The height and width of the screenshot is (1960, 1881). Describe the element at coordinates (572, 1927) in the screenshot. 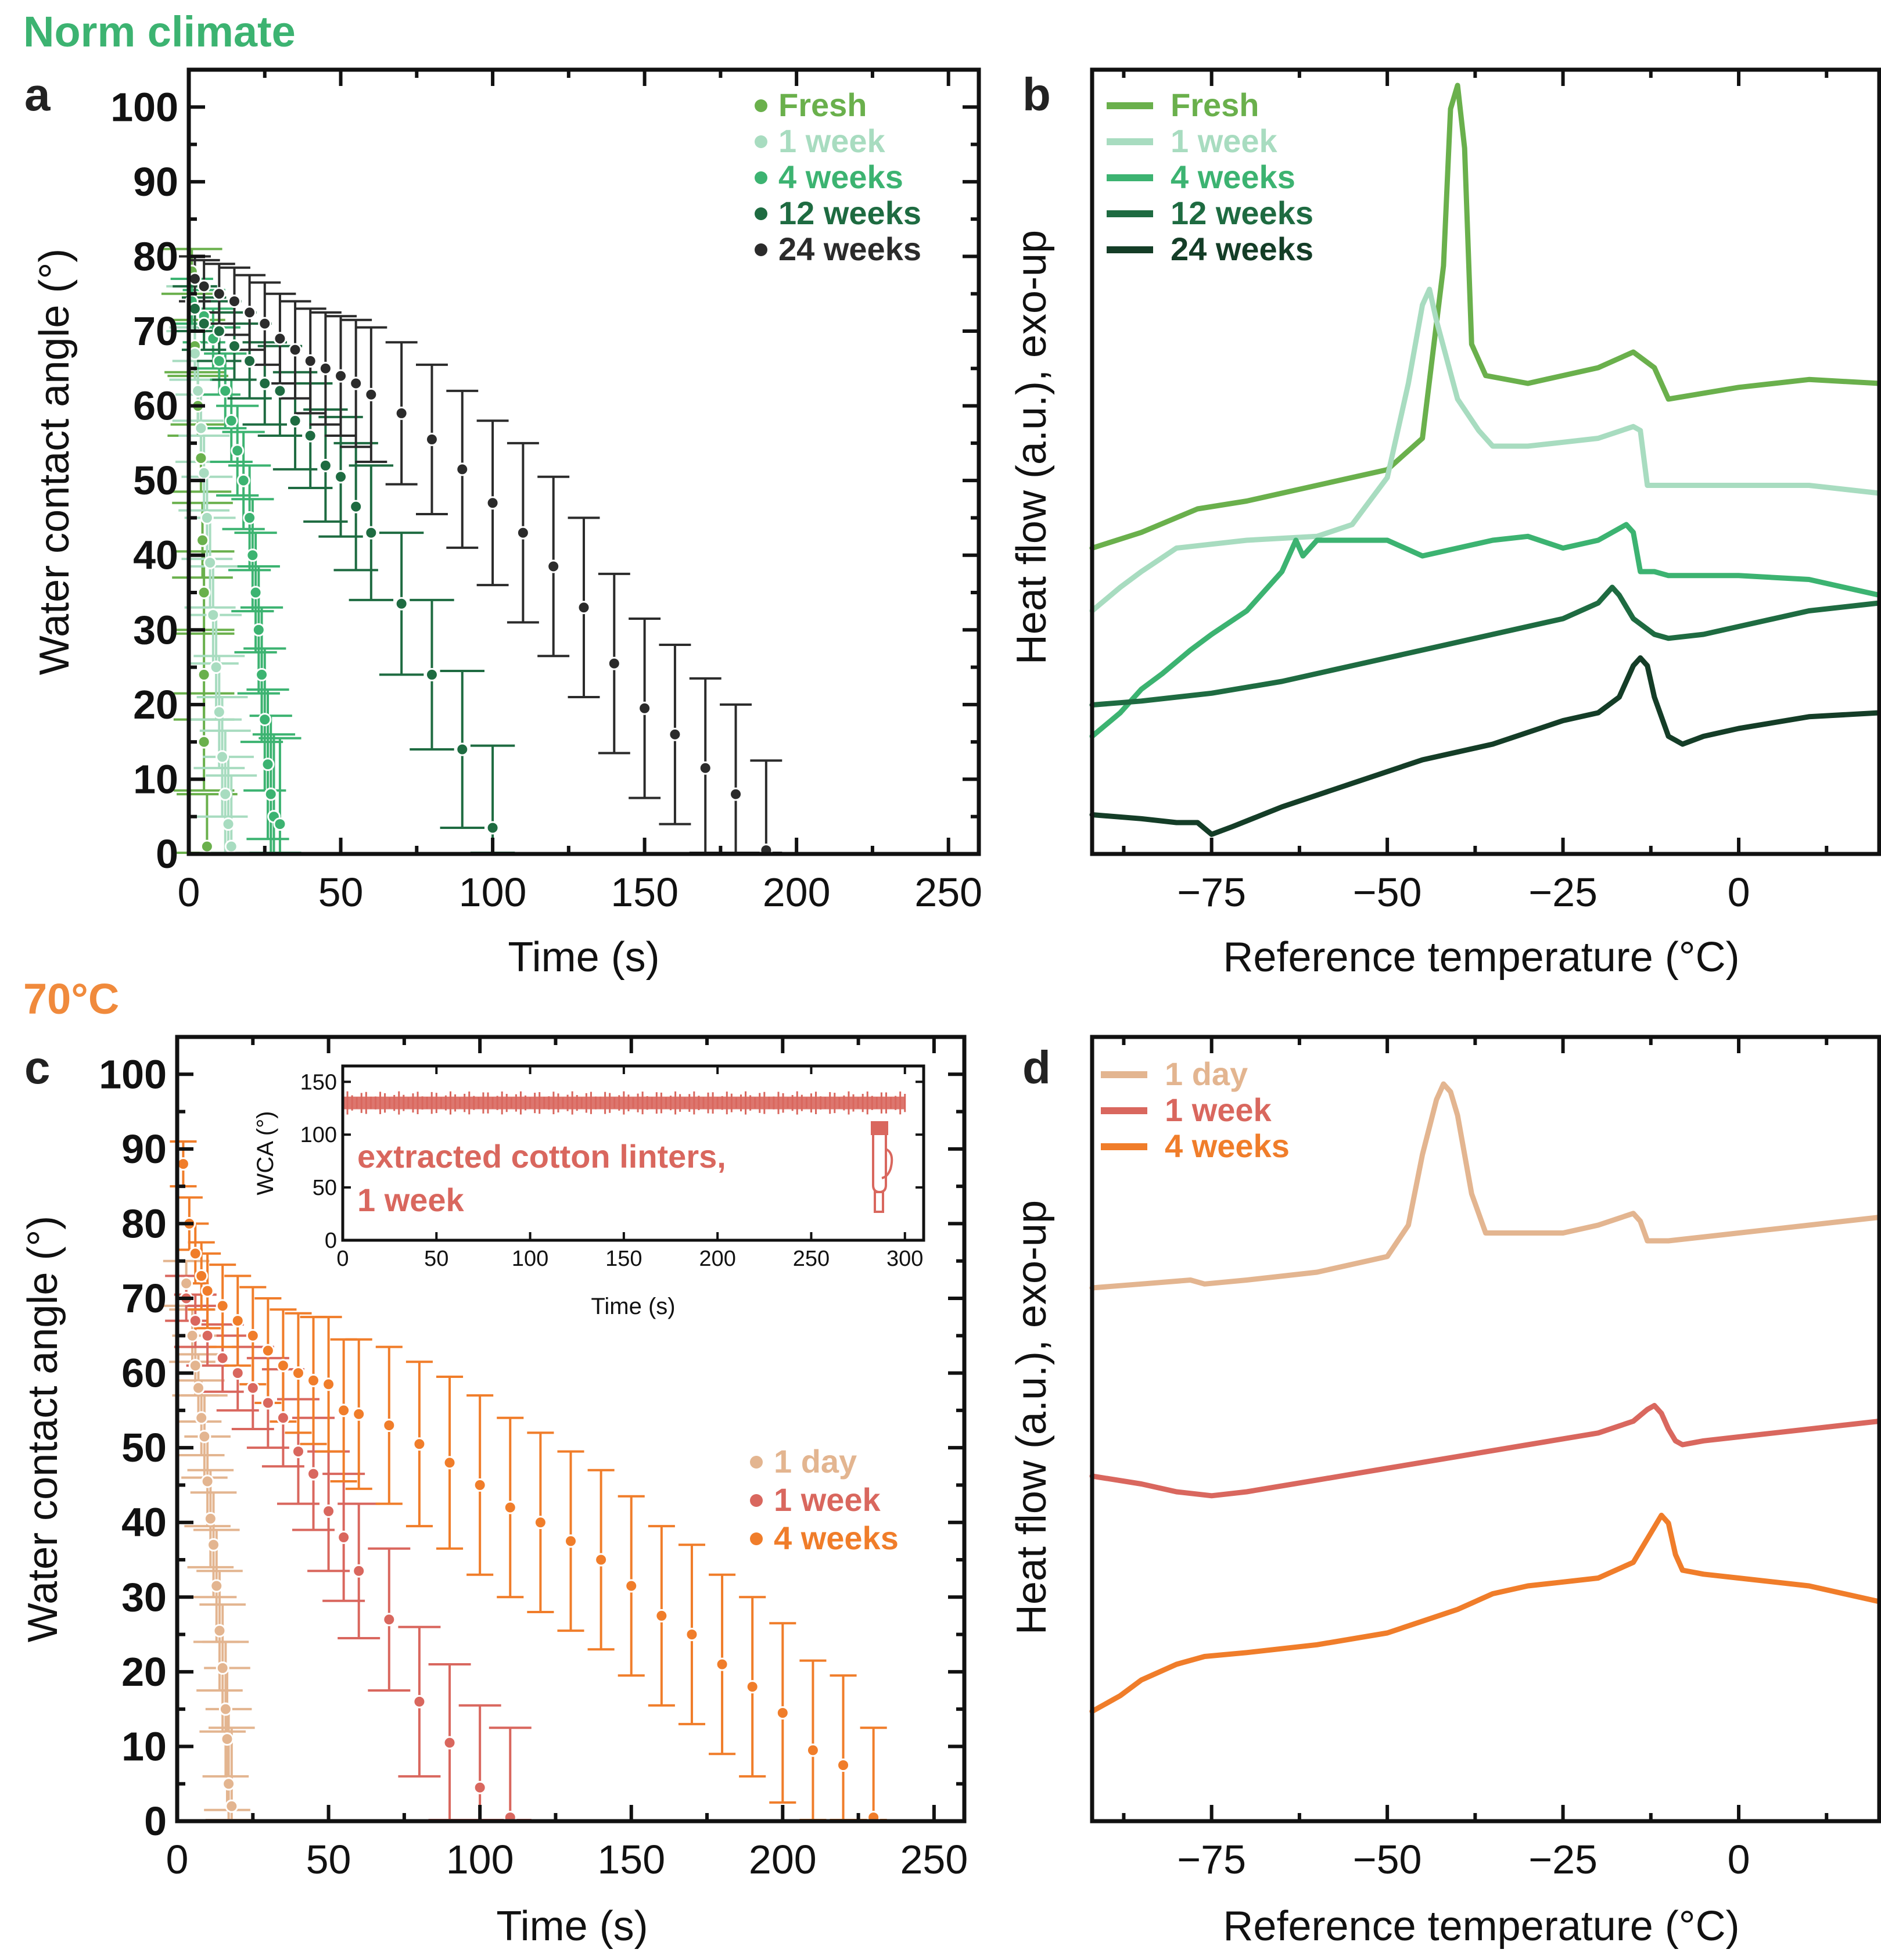

I see `panel-c-xlabel: Time (s)` at that location.